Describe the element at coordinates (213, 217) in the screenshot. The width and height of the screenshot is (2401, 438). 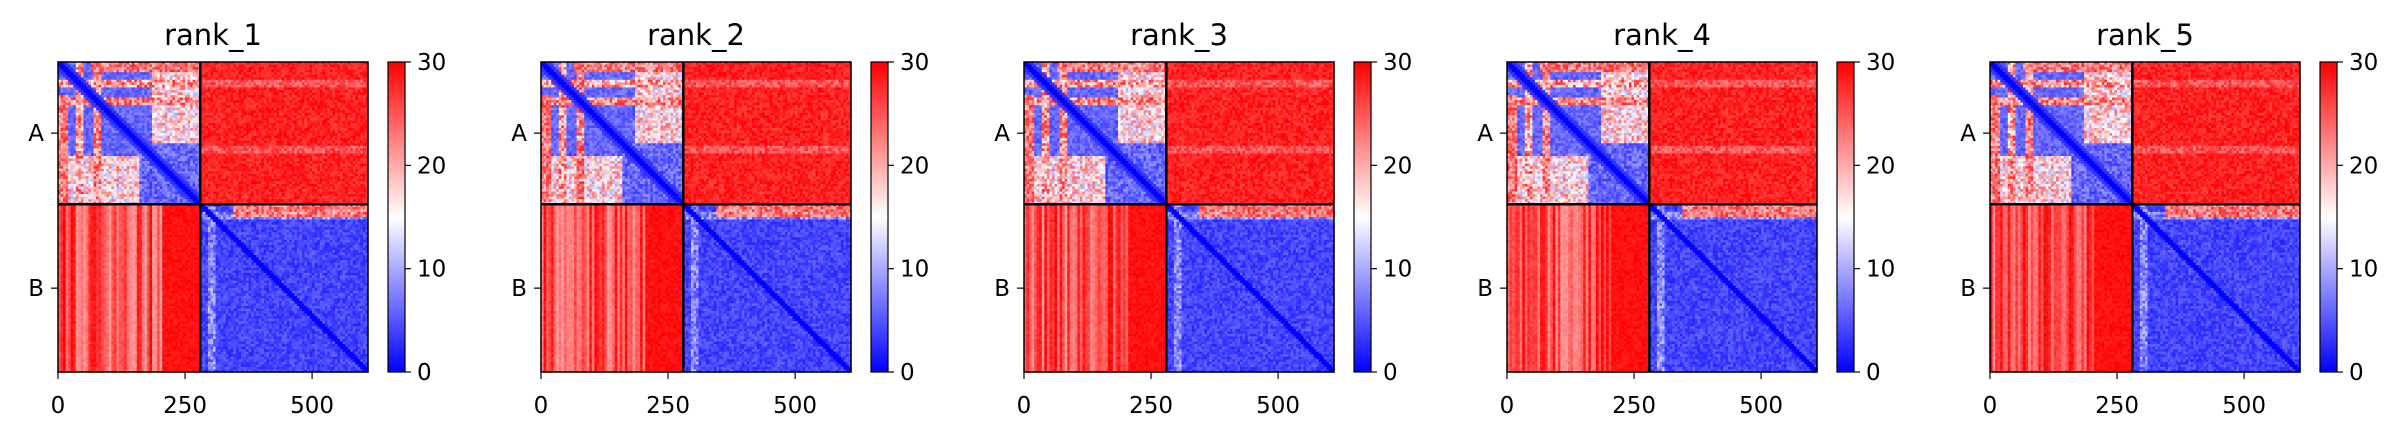
I see `heatmap-cells` at that location.